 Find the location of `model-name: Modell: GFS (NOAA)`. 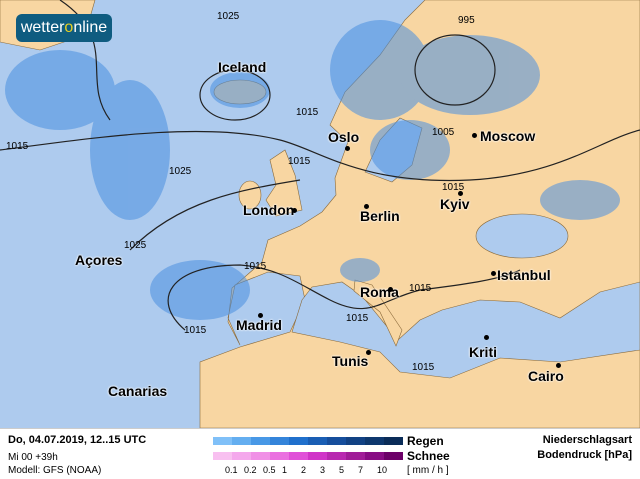

model-name: Modell: GFS (NOAA) is located at coordinates (55, 470).